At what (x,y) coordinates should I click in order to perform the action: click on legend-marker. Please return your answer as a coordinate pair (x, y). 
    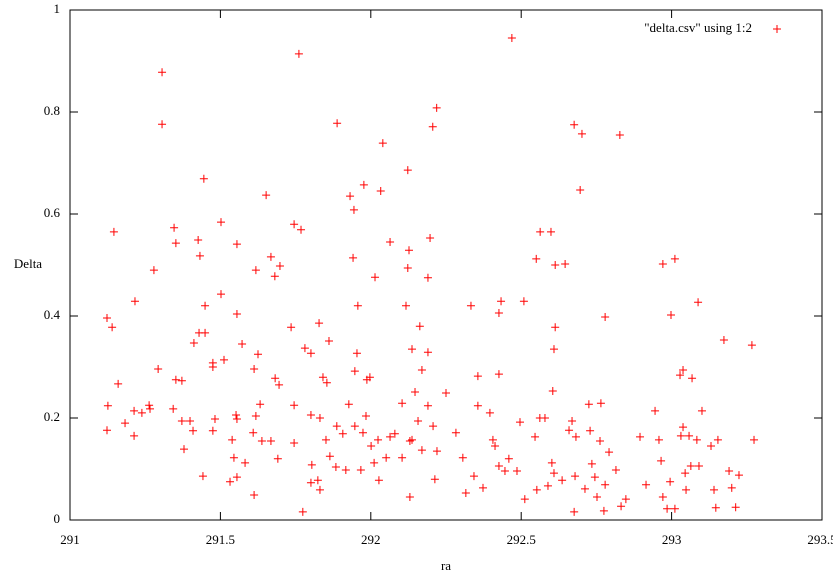
    Looking at the image, I should click on (777, 29).